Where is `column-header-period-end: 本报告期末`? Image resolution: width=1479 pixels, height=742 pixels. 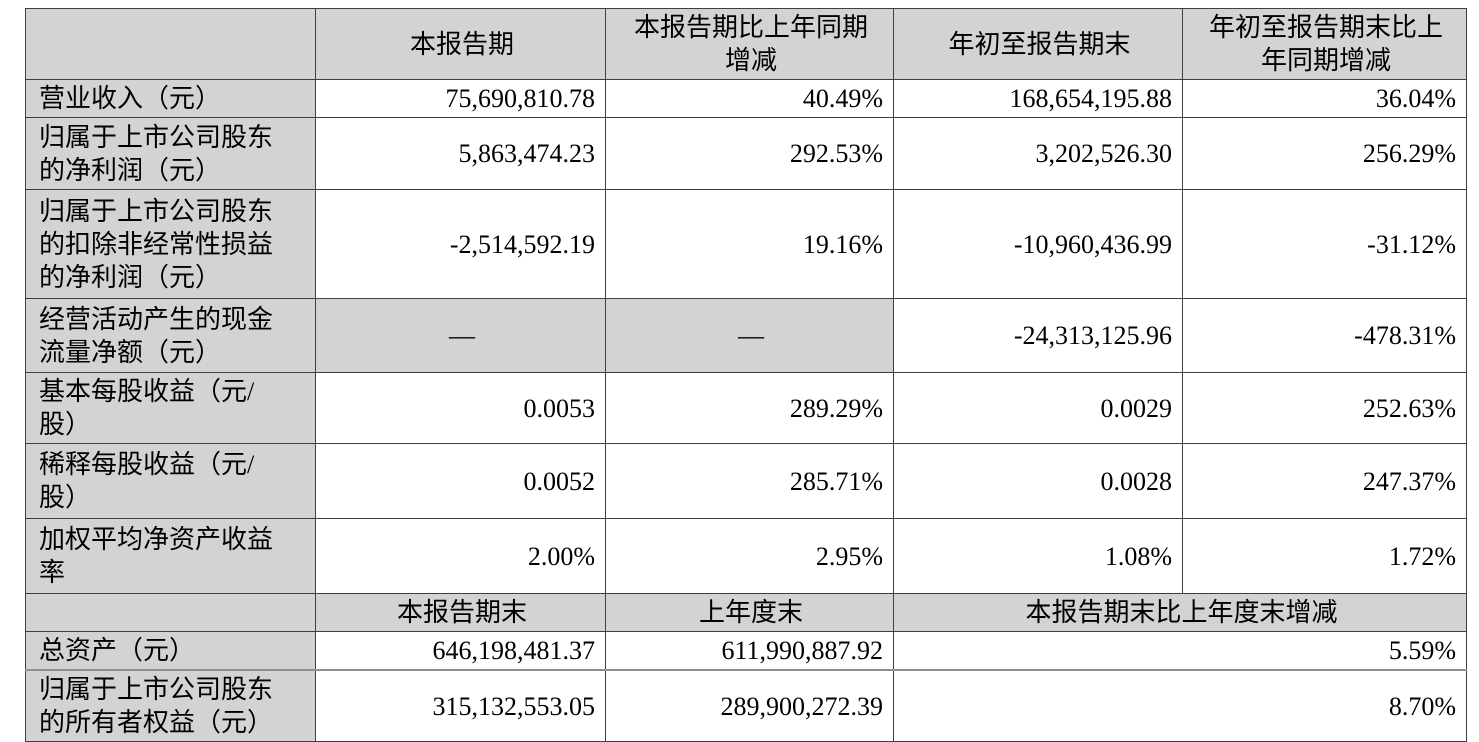
column-header-period-end: 本报告期末 is located at coordinates (460, 612).